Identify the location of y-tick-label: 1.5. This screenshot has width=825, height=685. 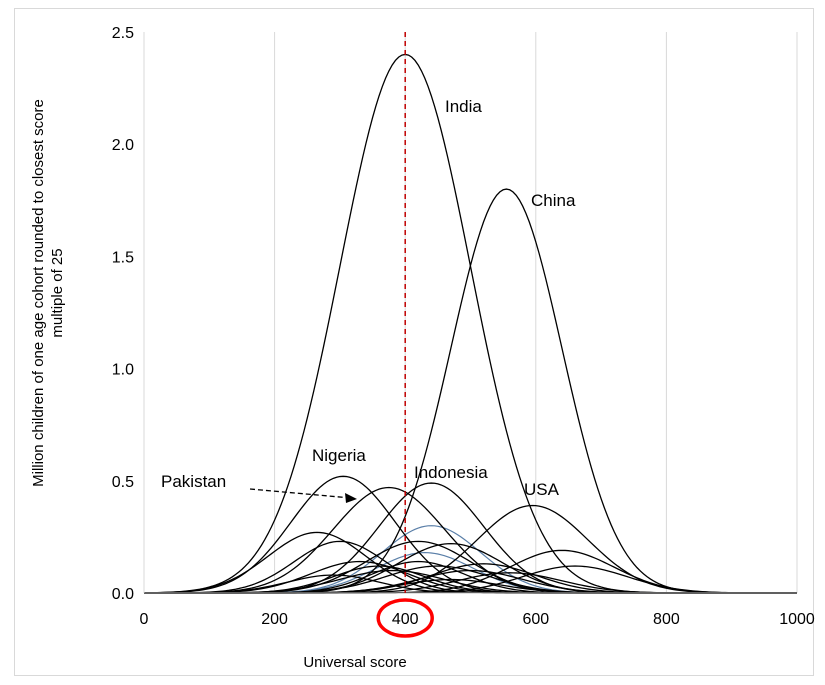
(123, 257).